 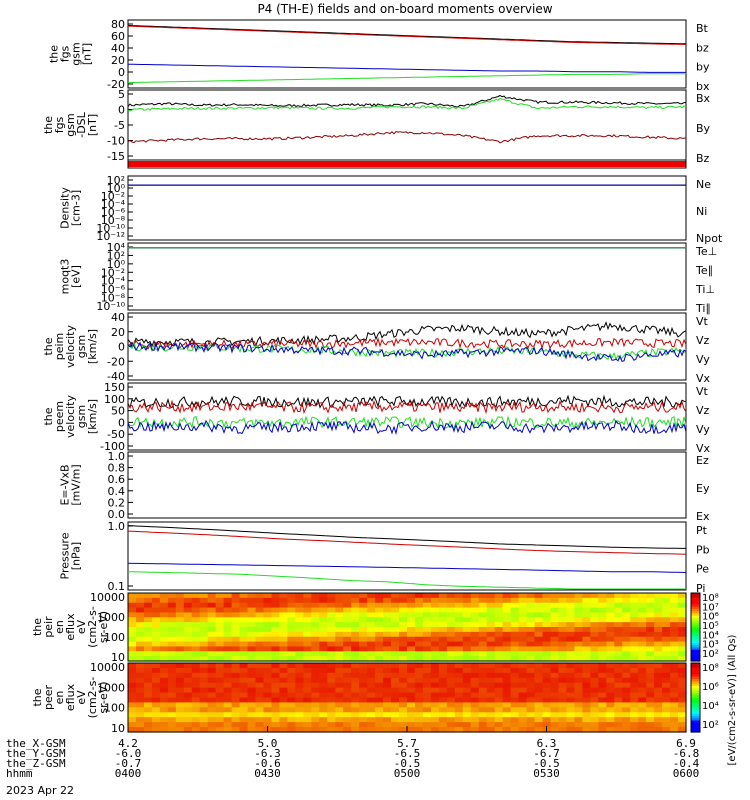 I want to click on legend-label-Pi: Pi, so click(x=700, y=588).